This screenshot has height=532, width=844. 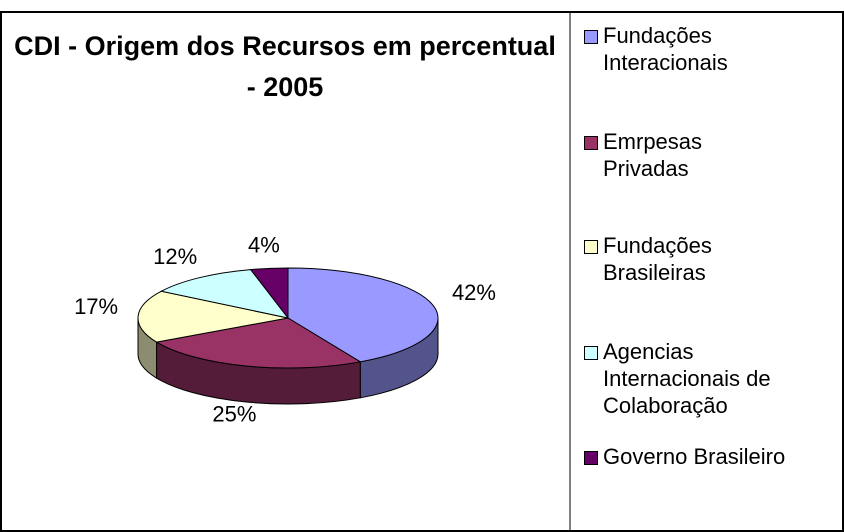 What do you see at coordinates (653, 155) in the screenshot?
I see `legend-label: Emrpesas Privadas` at bounding box center [653, 155].